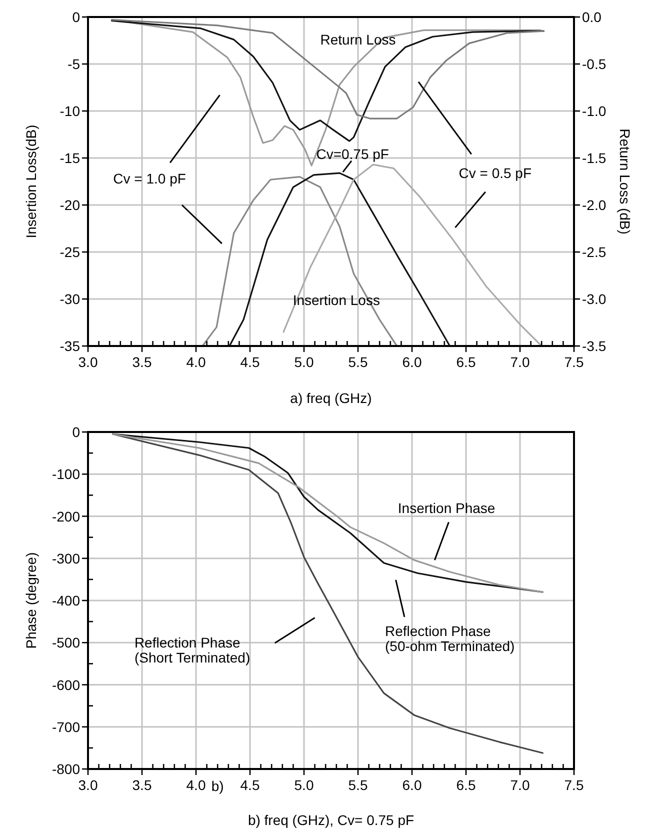 Image resolution: width=657 pixels, height=835 pixels. Describe the element at coordinates (66, 642) in the screenshot. I see `y-tick-label: -500` at that location.